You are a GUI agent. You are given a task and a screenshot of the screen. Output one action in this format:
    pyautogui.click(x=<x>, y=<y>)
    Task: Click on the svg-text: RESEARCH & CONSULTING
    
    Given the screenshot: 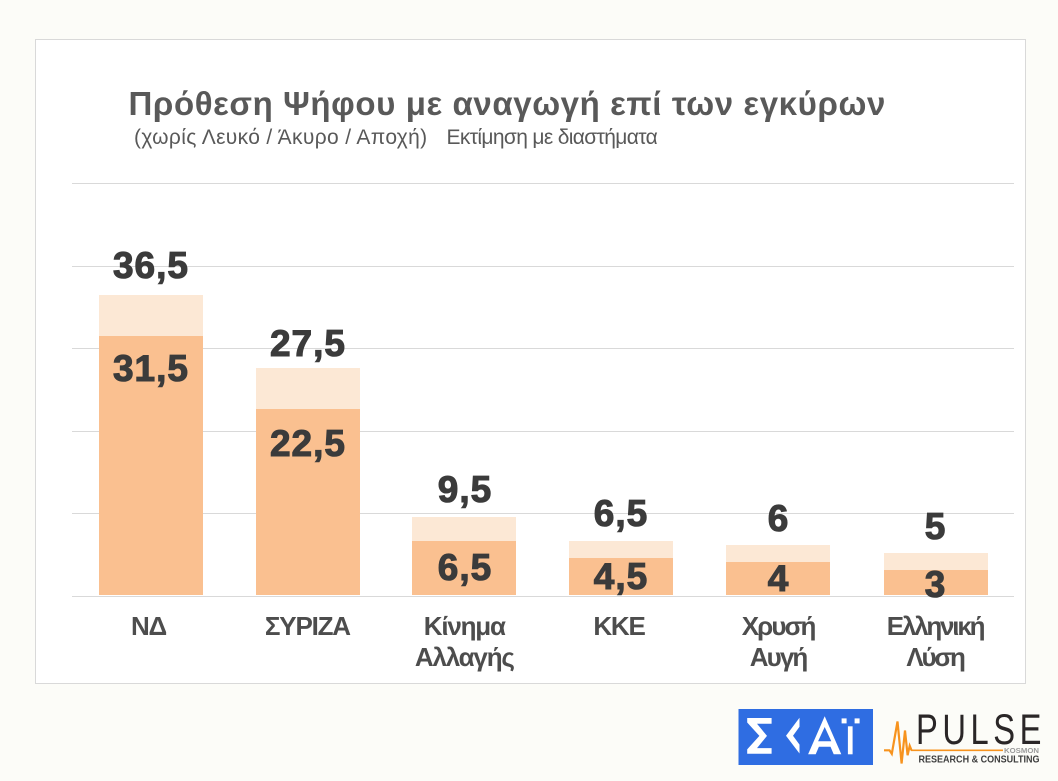 What is the action you would take?
    pyautogui.click(x=979, y=760)
    